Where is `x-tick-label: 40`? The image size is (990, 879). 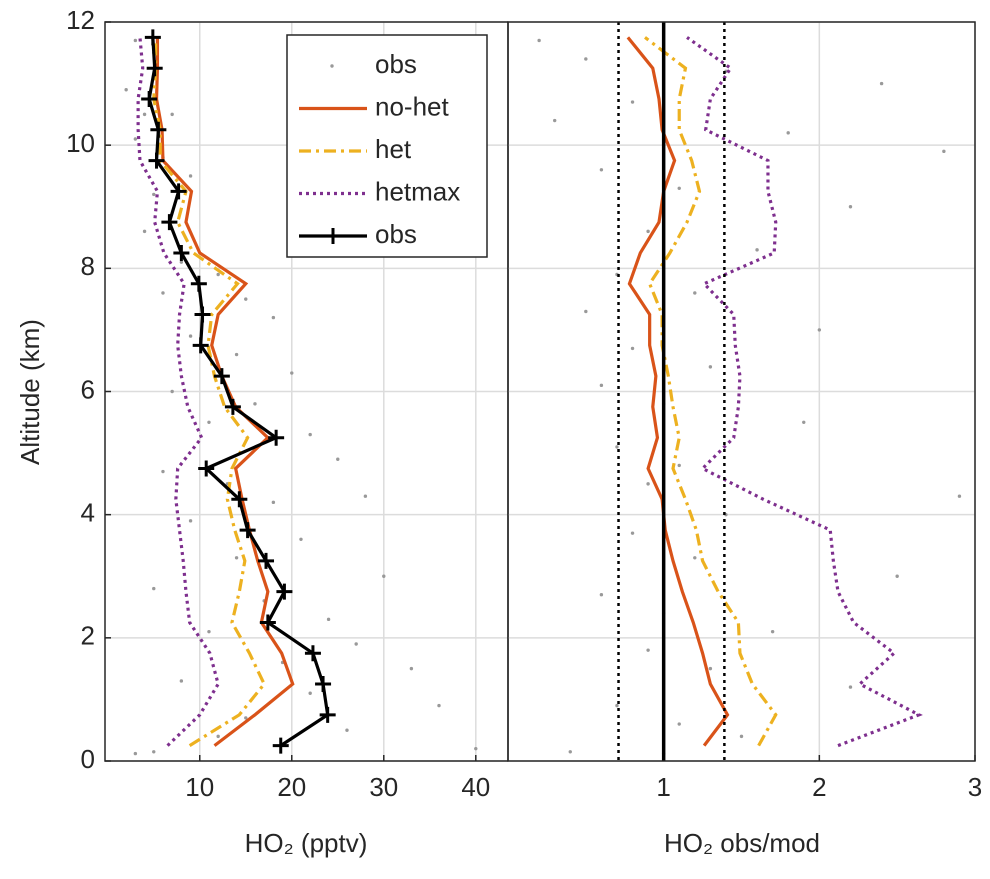
x-tick-label: 40 is located at coordinates (475, 787).